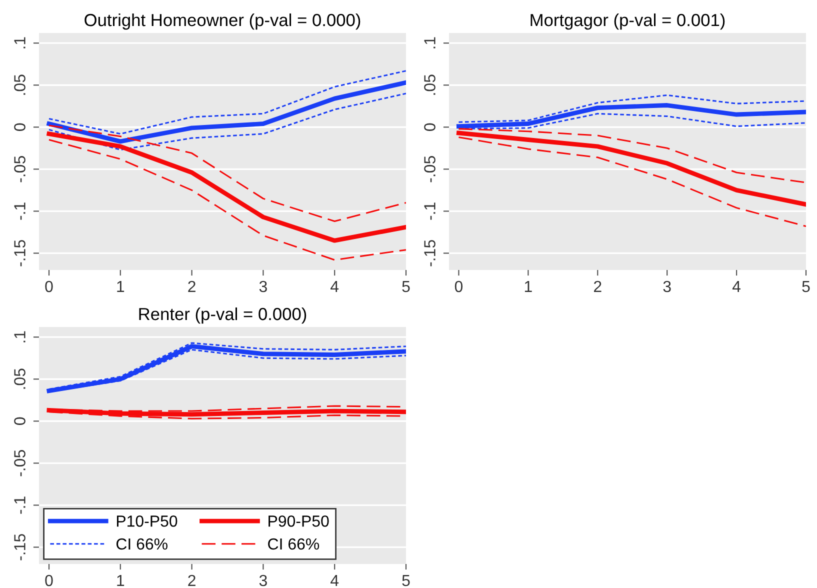 The height and width of the screenshot is (588, 817). Describe the element at coordinates (222, 315) in the screenshot. I see `chart-title: Renter (p-val = 0.000)` at that location.